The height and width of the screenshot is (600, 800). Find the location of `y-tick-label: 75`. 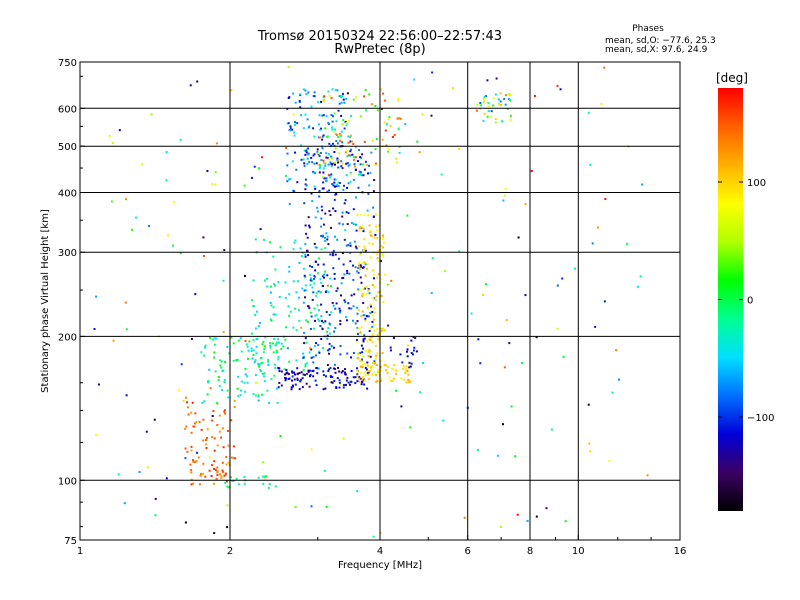

y-tick-label: 75 is located at coordinates (70, 541).